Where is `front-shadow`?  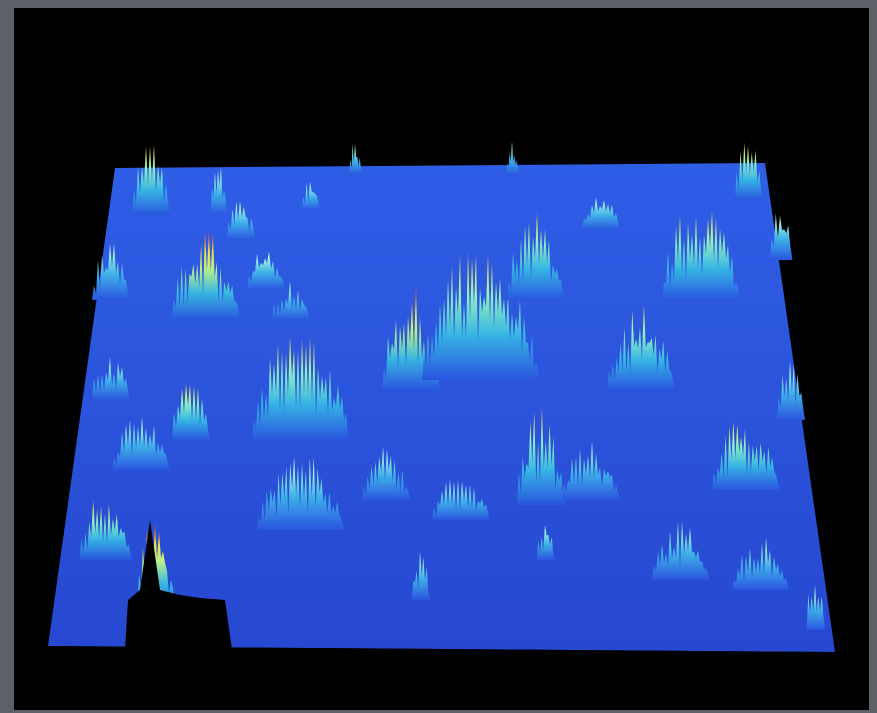
front-shadow is located at coordinates (178, 585).